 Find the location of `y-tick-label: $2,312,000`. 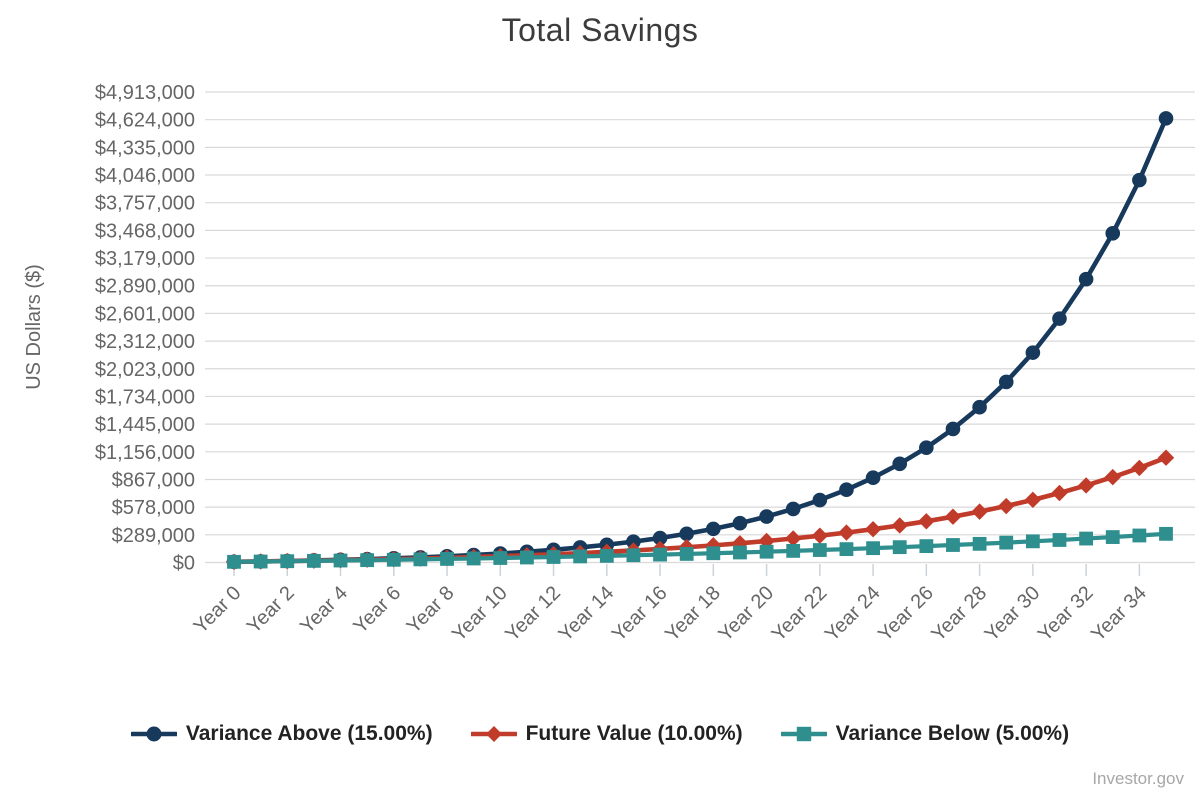

y-tick-label: $2,312,000 is located at coordinates (145, 342).